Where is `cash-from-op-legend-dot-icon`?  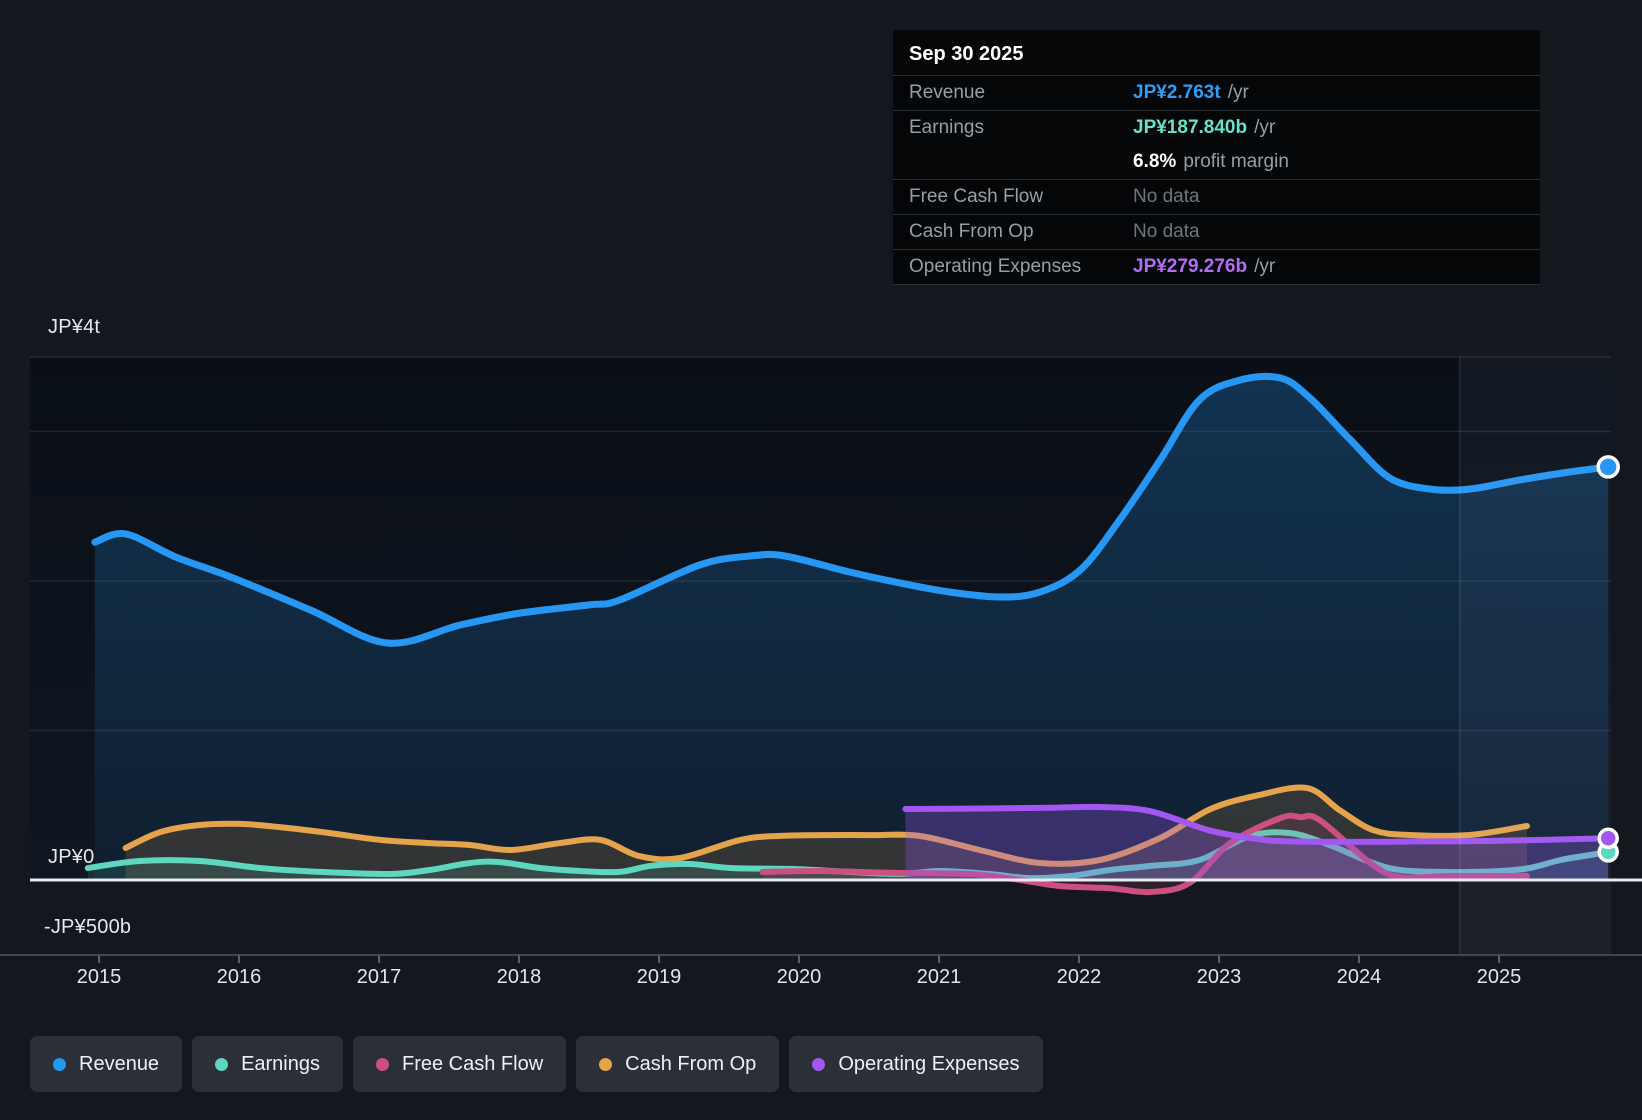
cash-from-op-legend-dot-icon is located at coordinates (606, 1064).